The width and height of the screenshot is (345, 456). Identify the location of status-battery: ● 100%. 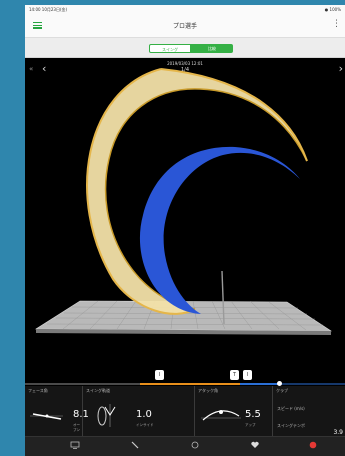
(332, 9).